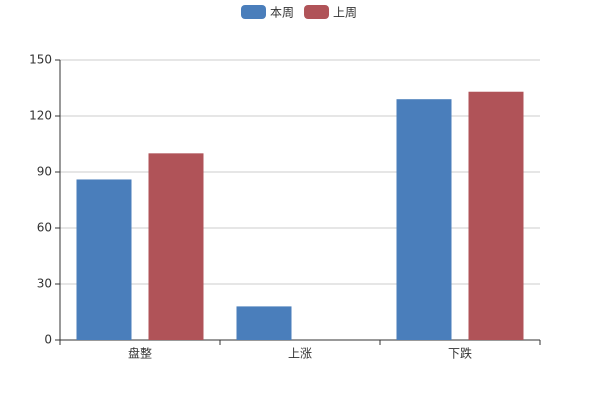 The width and height of the screenshot is (600, 400). What do you see at coordinates (44, 284) in the screenshot?
I see `y-tick-label: 30` at bounding box center [44, 284].